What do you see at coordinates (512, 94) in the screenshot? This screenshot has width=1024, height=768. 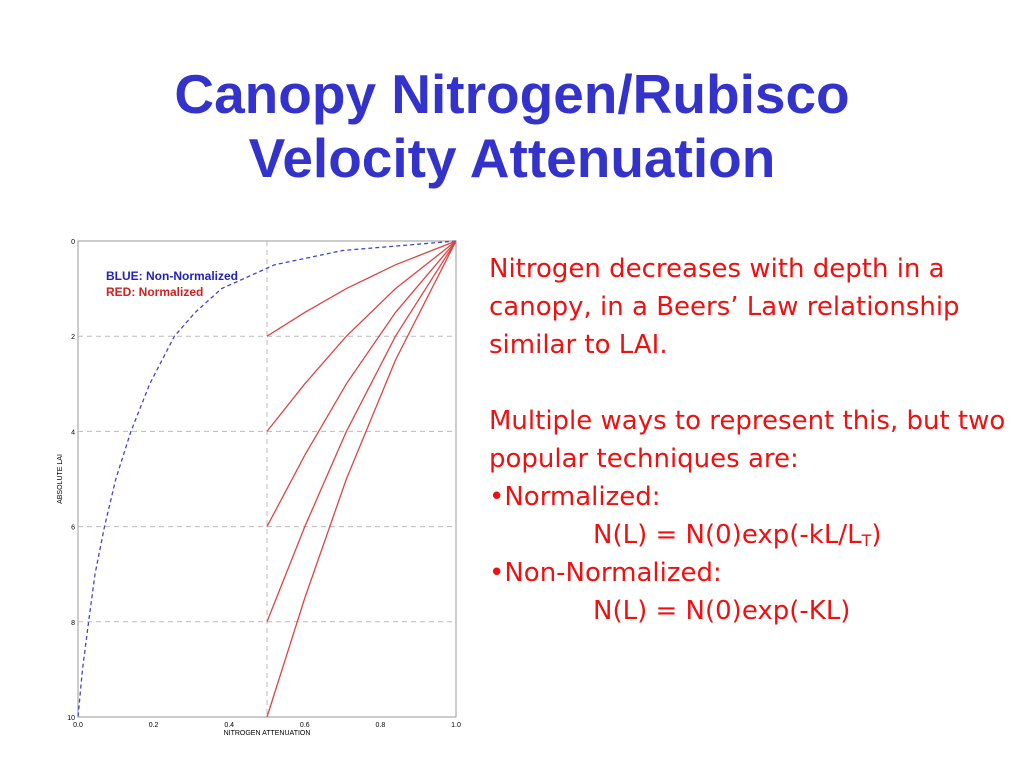 I see `title-line-1: Canopy Nitrogen/Rubisco` at bounding box center [512, 94].